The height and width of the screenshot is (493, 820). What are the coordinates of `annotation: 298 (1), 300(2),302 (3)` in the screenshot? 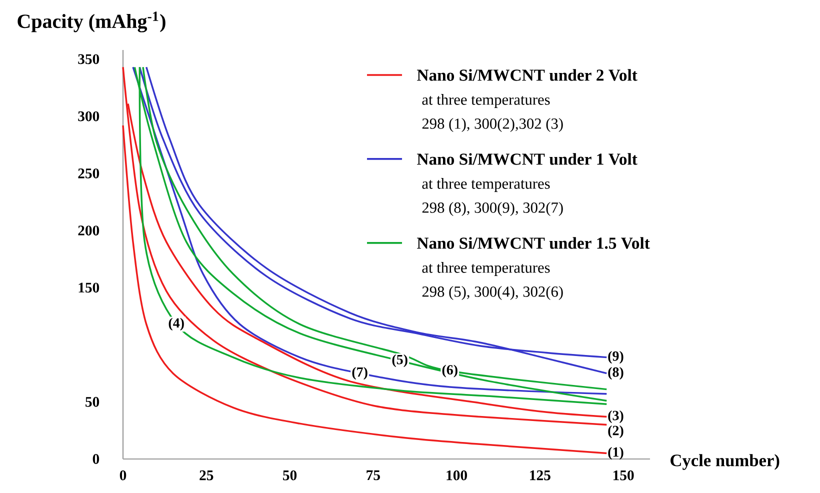 It's located at (492, 125).